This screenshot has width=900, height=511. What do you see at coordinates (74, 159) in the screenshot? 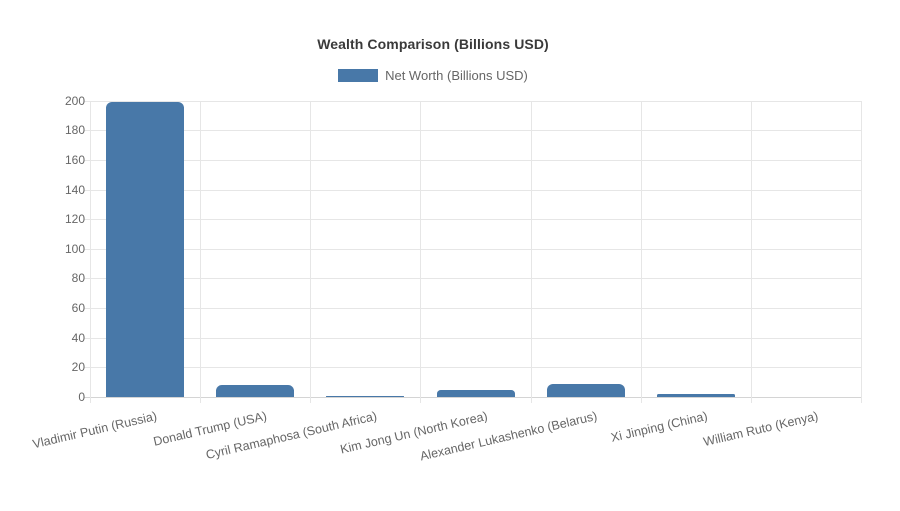
I see `y-axis-tick-label: 160` at bounding box center [74, 159].